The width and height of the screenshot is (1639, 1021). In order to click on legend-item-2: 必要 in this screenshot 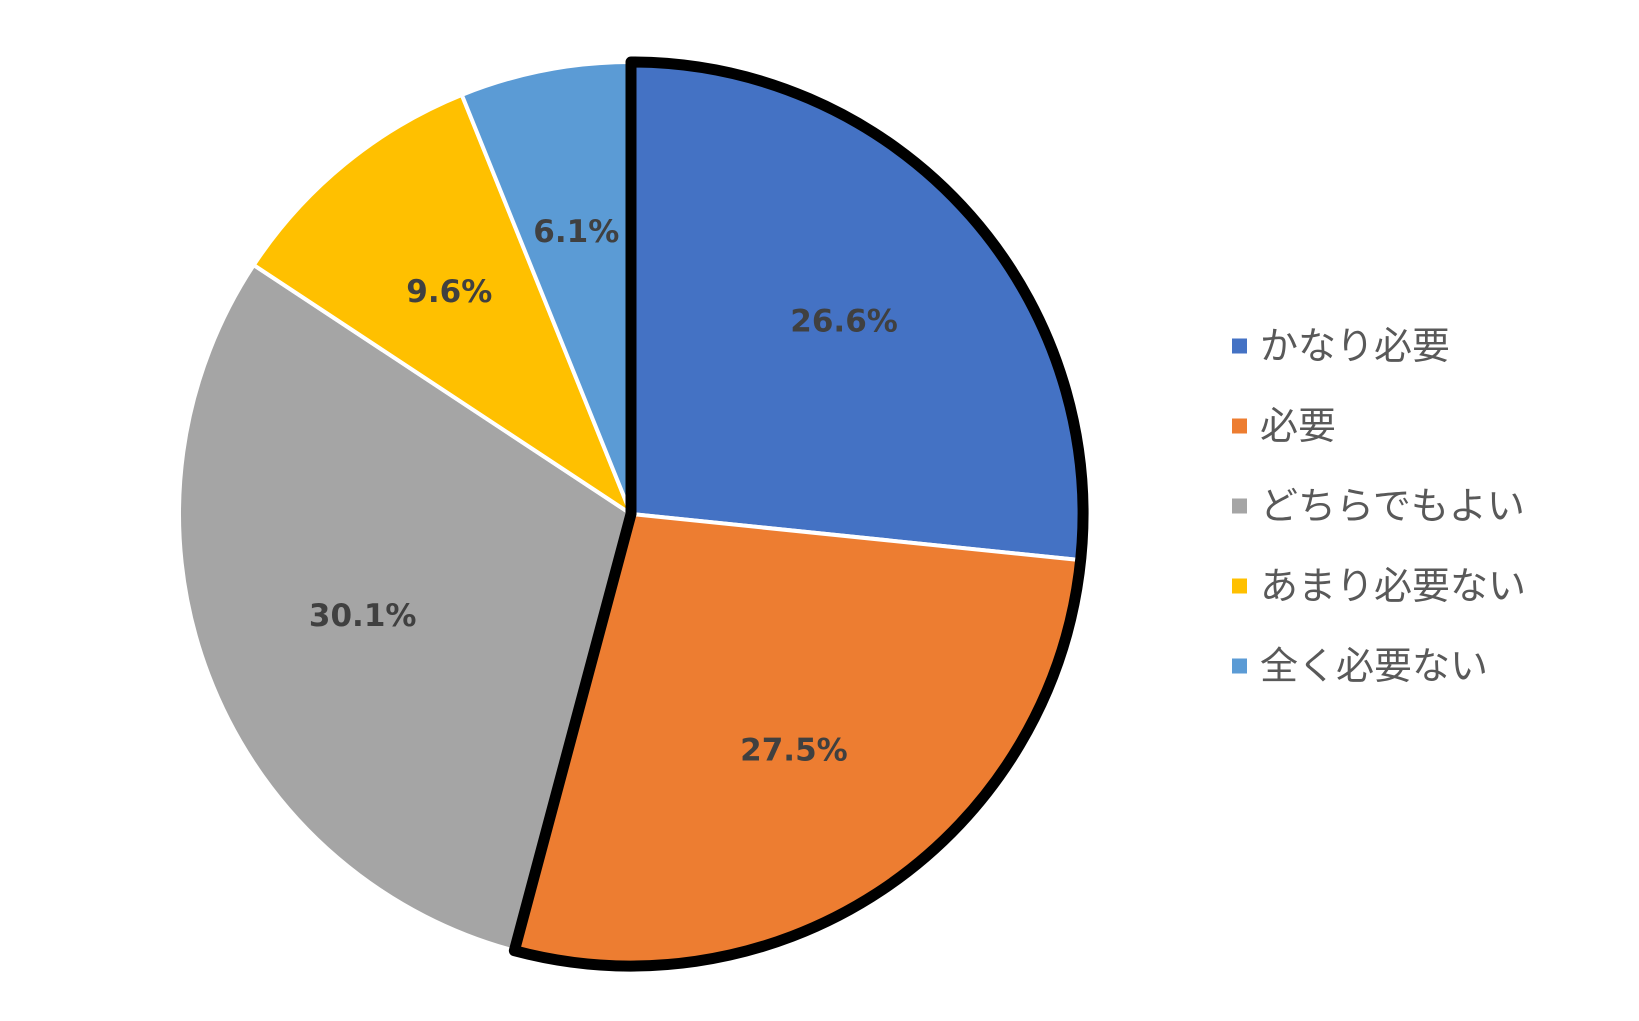, I will do `click(1284, 426)`.